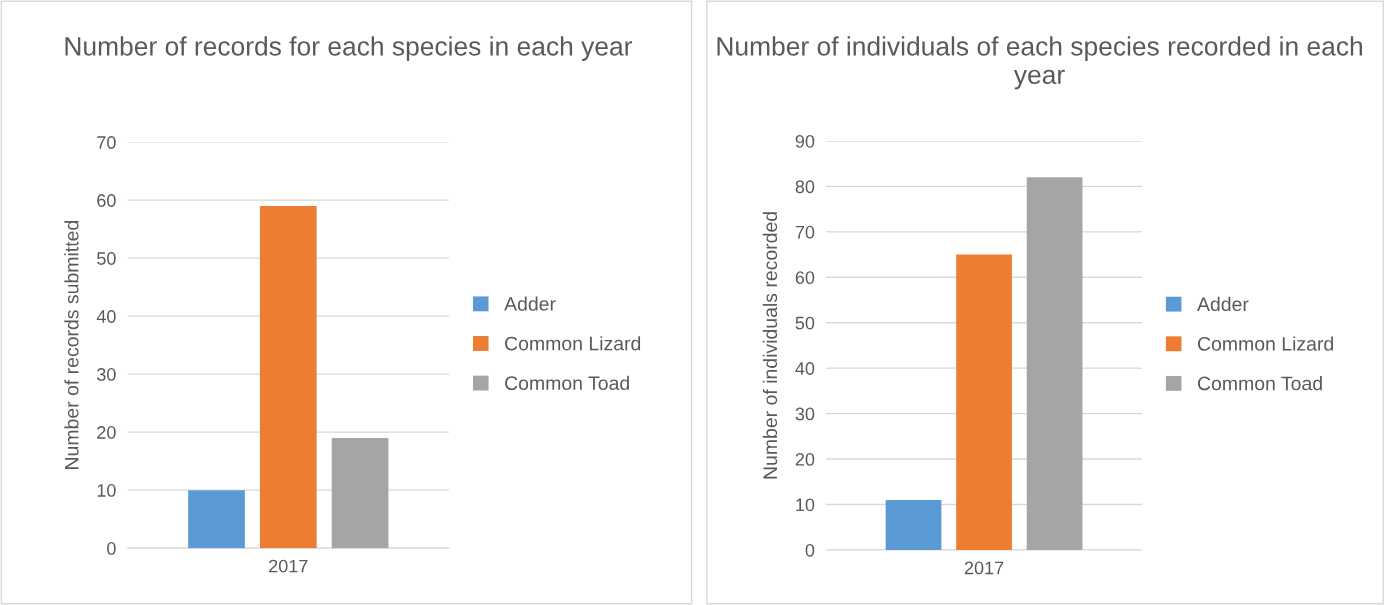  I want to click on y-axis-title: Number of records submitted, so click(71, 345).